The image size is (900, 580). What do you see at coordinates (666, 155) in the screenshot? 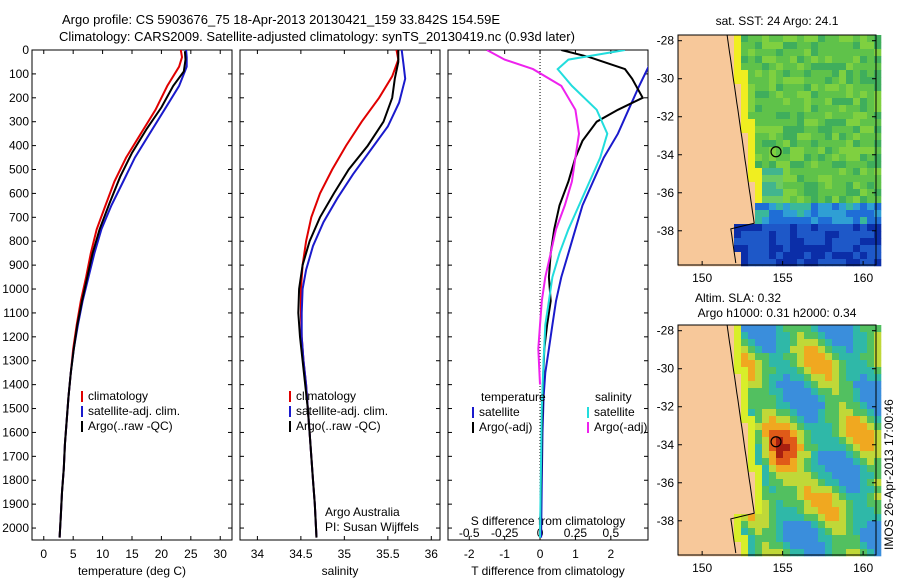
I see `map-y-tick-label: -34` at bounding box center [666, 155].